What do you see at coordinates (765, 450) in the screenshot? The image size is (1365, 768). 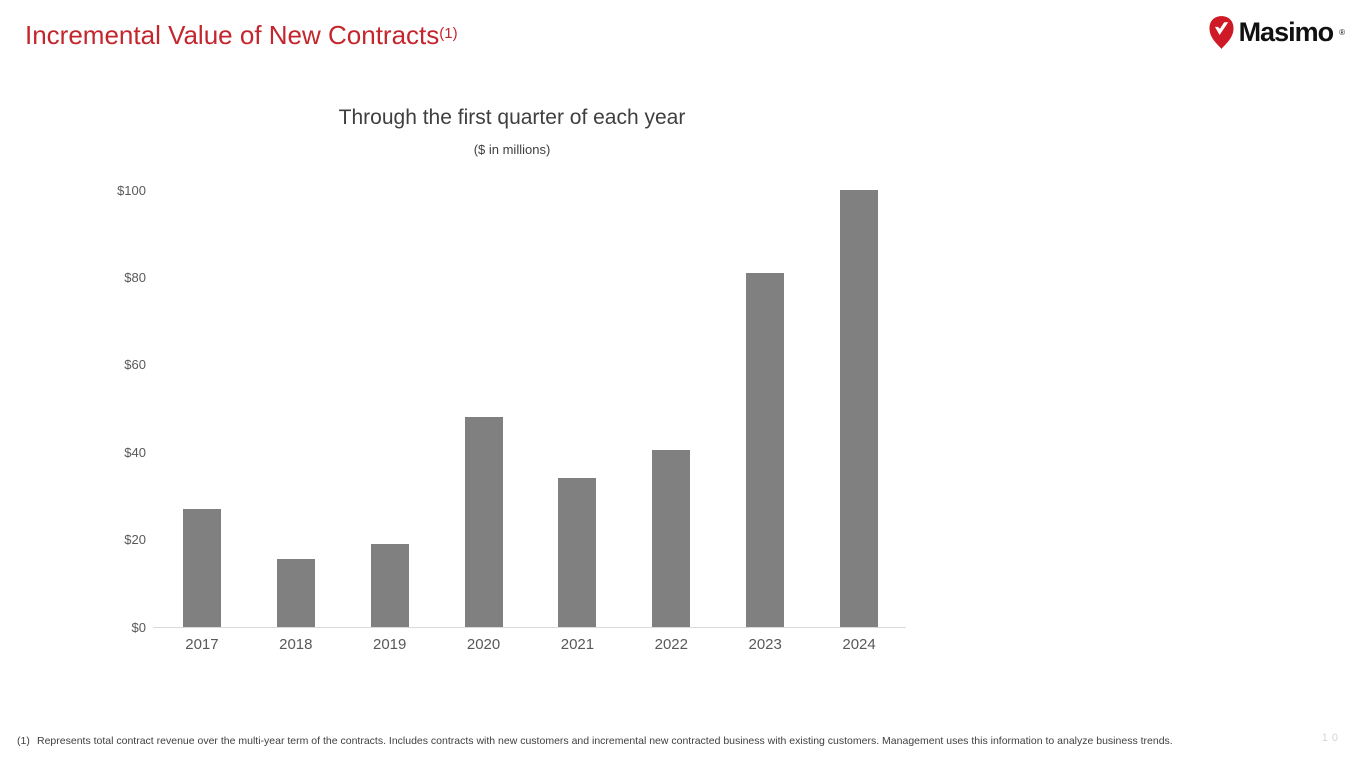 I see `bar-2023` at bounding box center [765, 450].